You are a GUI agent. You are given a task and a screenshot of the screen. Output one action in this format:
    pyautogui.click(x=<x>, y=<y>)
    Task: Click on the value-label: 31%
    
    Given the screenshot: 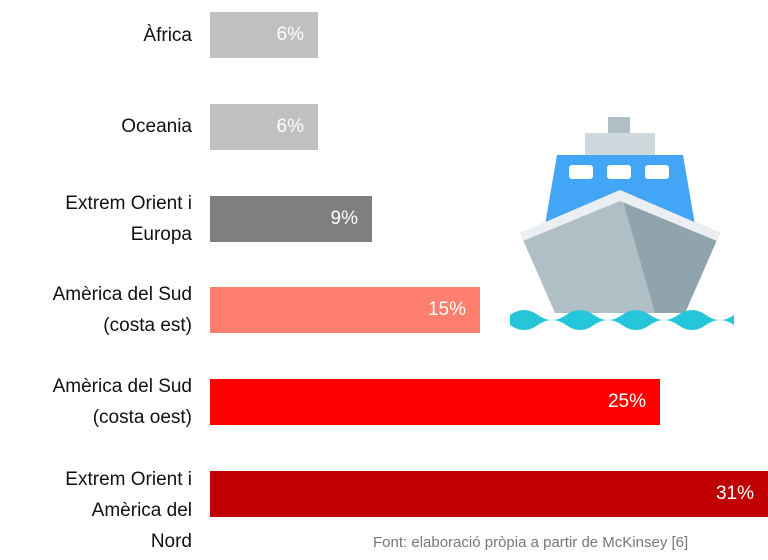 What is the action you would take?
    pyautogui.click(x=734, y=493)
    